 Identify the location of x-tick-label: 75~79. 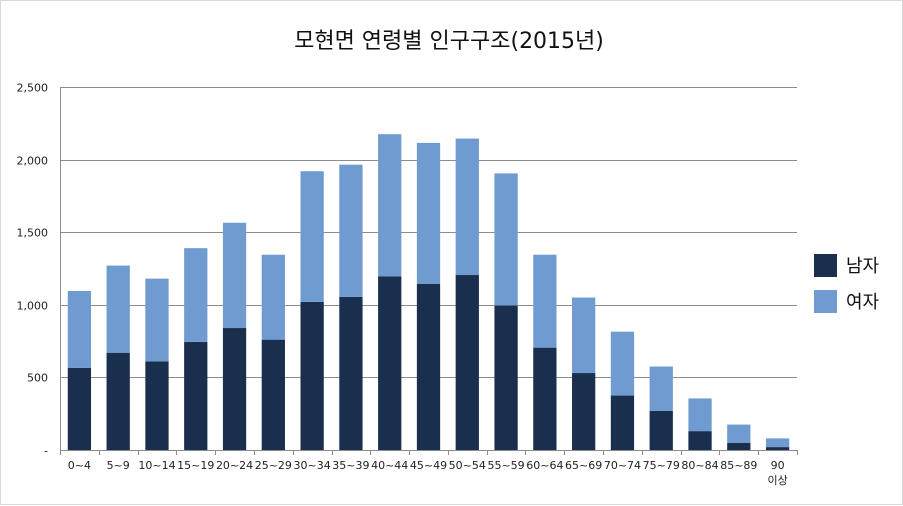
(661, 465).